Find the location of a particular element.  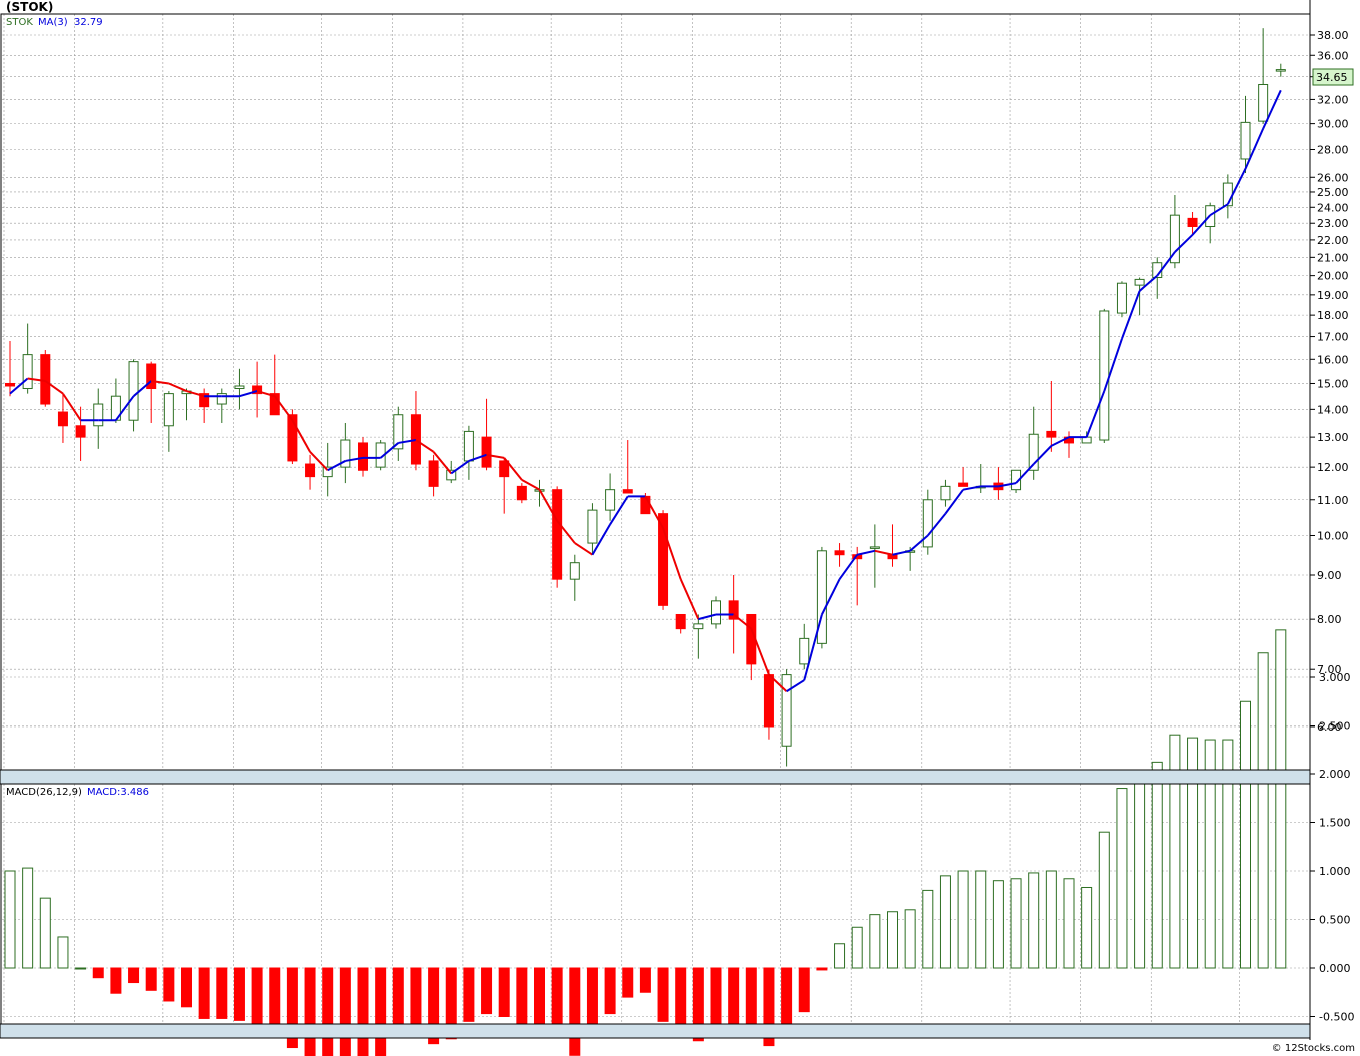

last-price-tag: 34.65 is located at coordinates (1332, 77).